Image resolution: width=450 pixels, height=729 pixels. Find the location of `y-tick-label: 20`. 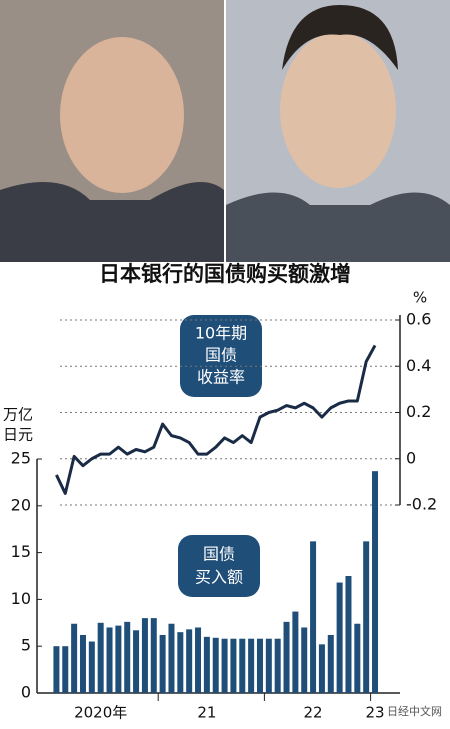

y-tick-label: 20 is located at coordinates (21, 504).